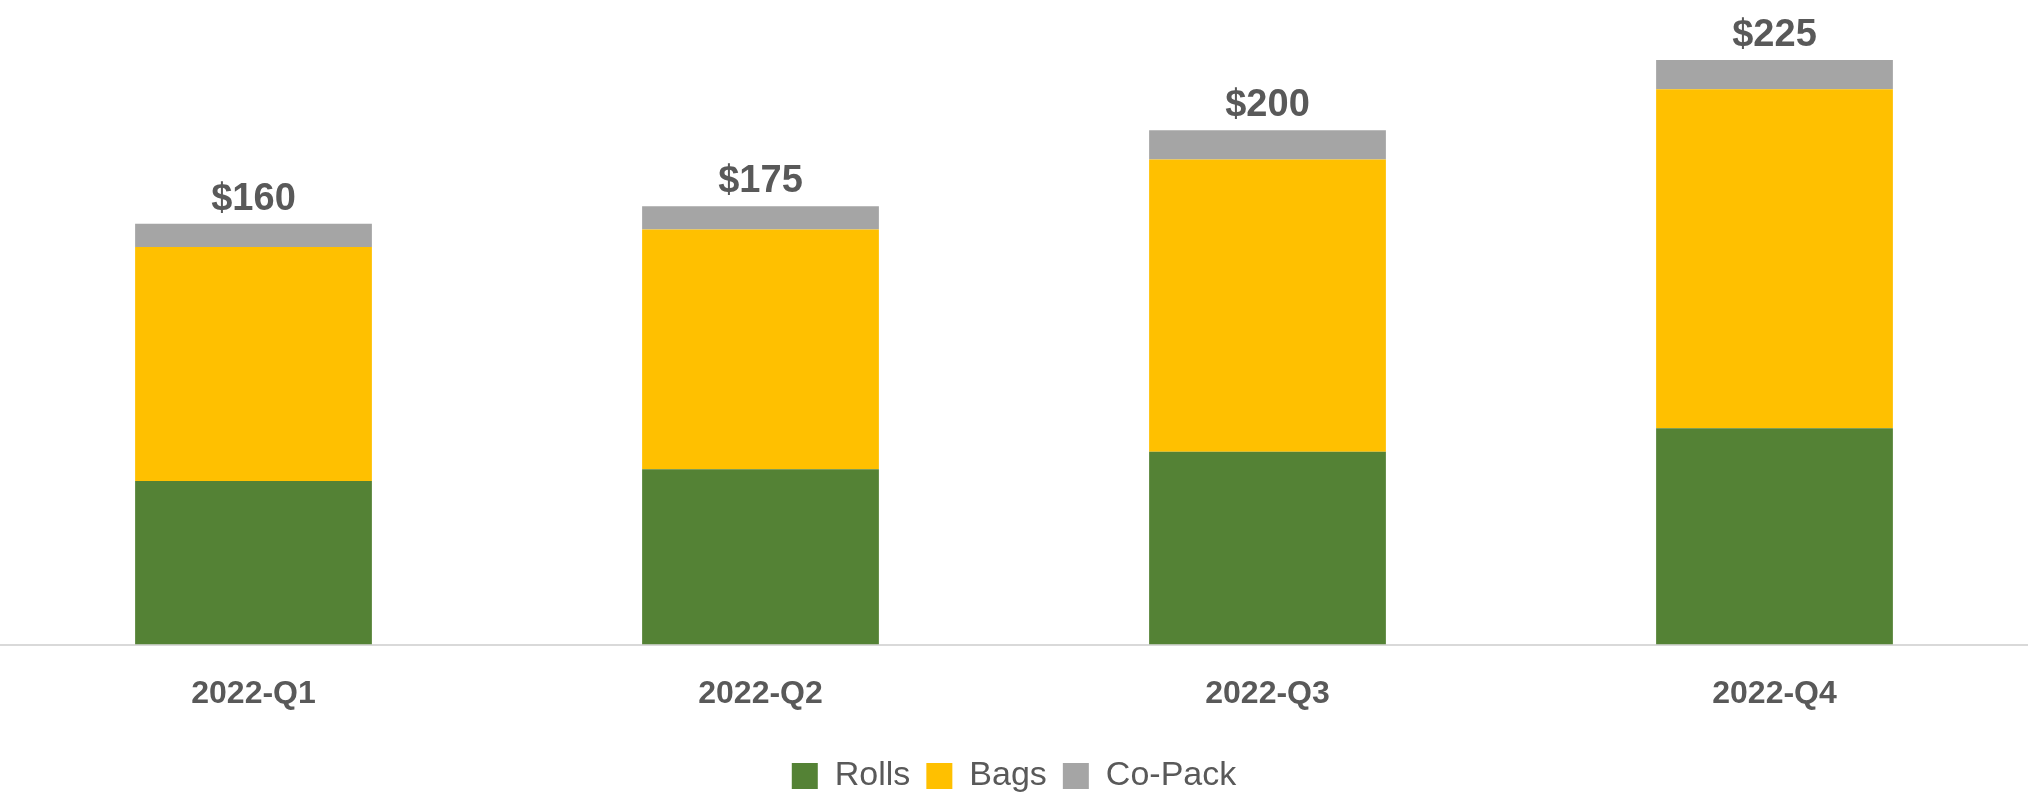 Image resolution: width=2028 pixels, height=803 pixels. What do you see at coordinates (1008, 773) in the screenshot?
I see `legend-label: Bags` at bounding box center [1008, 773].